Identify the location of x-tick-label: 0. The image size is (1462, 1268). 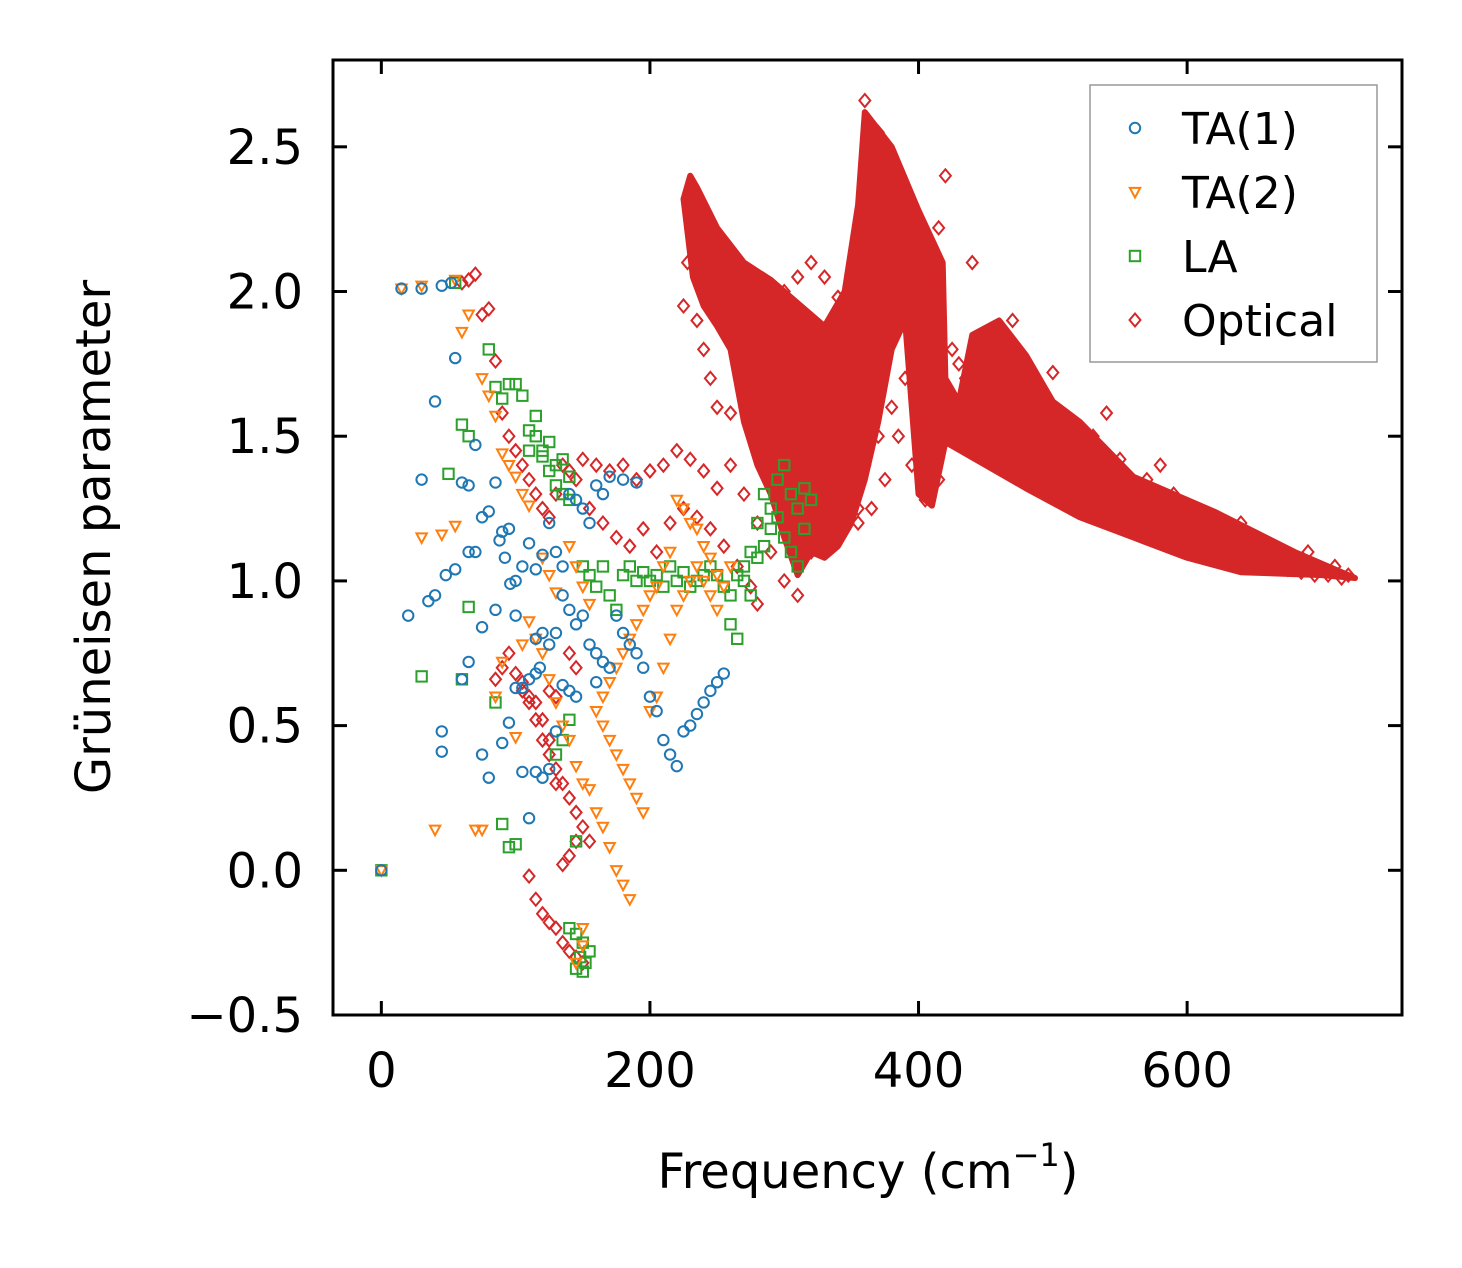
(381, 1071).